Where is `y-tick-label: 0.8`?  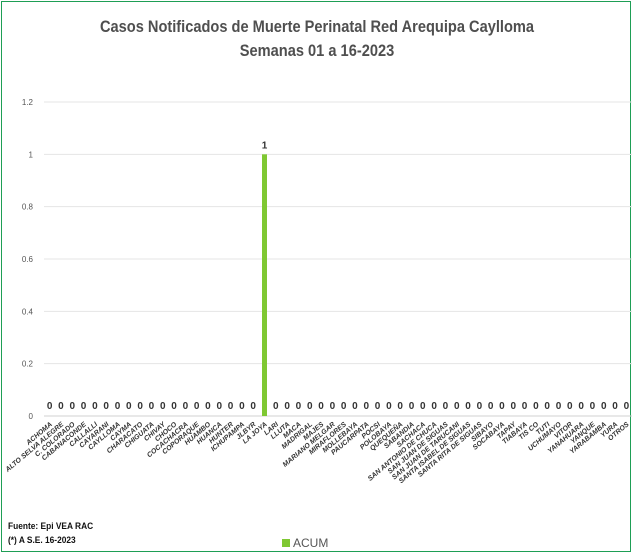
y-tick-label: 0.8 is located at coordinates (28, 207).